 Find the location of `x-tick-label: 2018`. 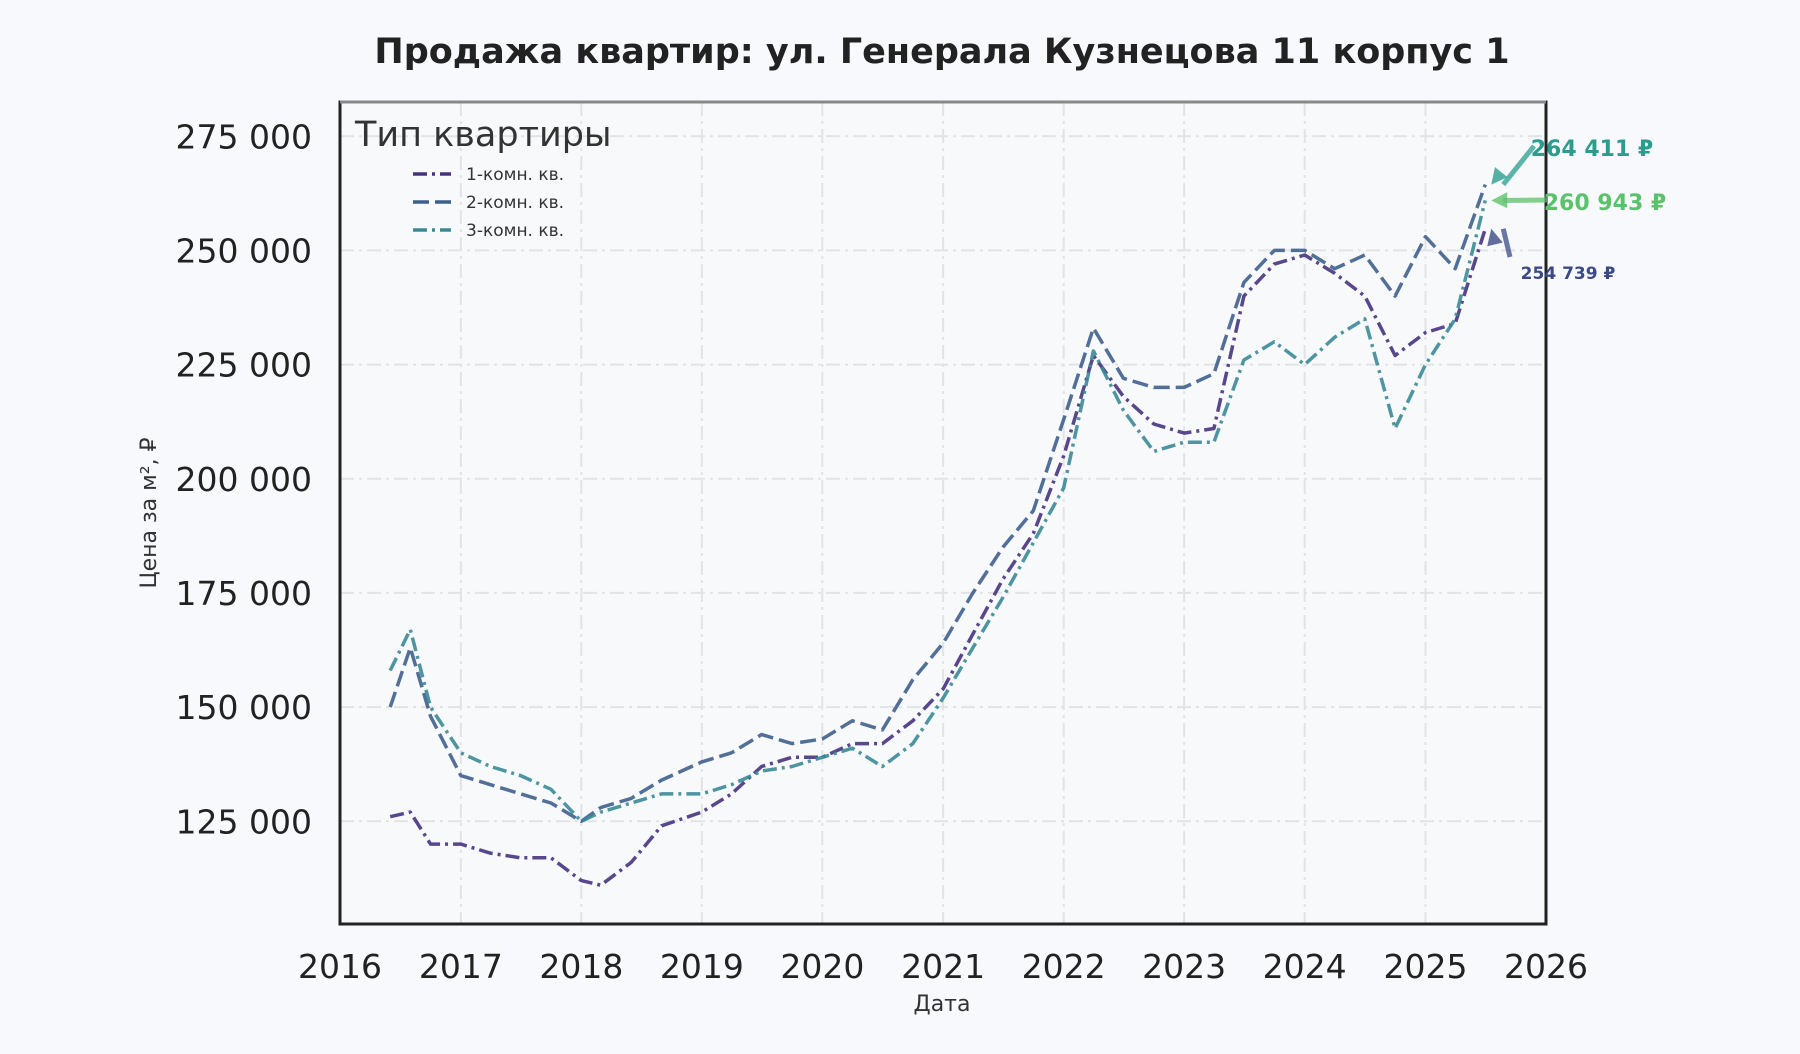

x-tick-label: 2018 is located at coordinates (581, 966).